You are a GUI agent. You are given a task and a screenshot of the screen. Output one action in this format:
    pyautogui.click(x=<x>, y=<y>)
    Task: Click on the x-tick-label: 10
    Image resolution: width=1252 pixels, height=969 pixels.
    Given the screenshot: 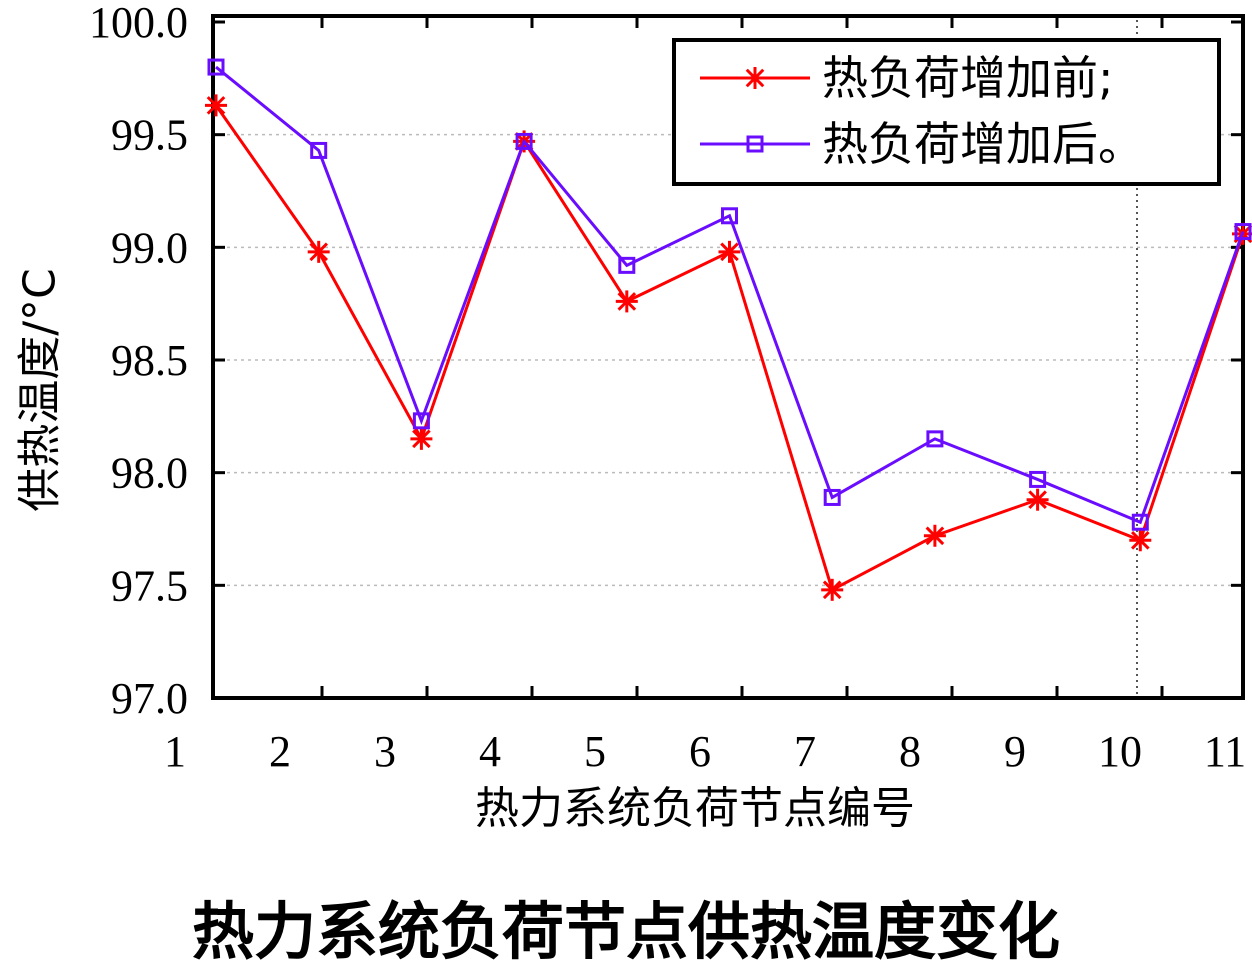 What is the action you would take?
    pyautogui.click(x=1120, y=751)
    